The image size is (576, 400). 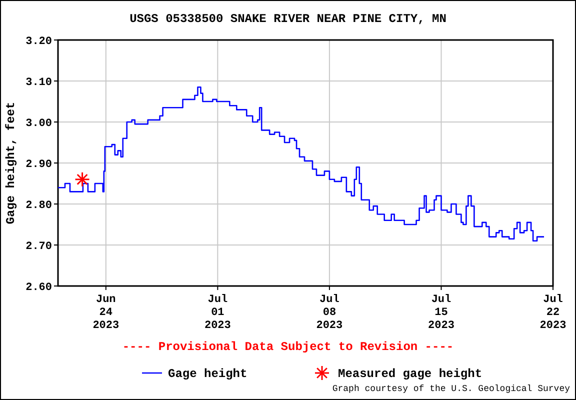 What do you see at coordinates (330, 313) in the screenshot?
I see `x-tick-label: Jul 08 2023` at bounding box center [330, 313].